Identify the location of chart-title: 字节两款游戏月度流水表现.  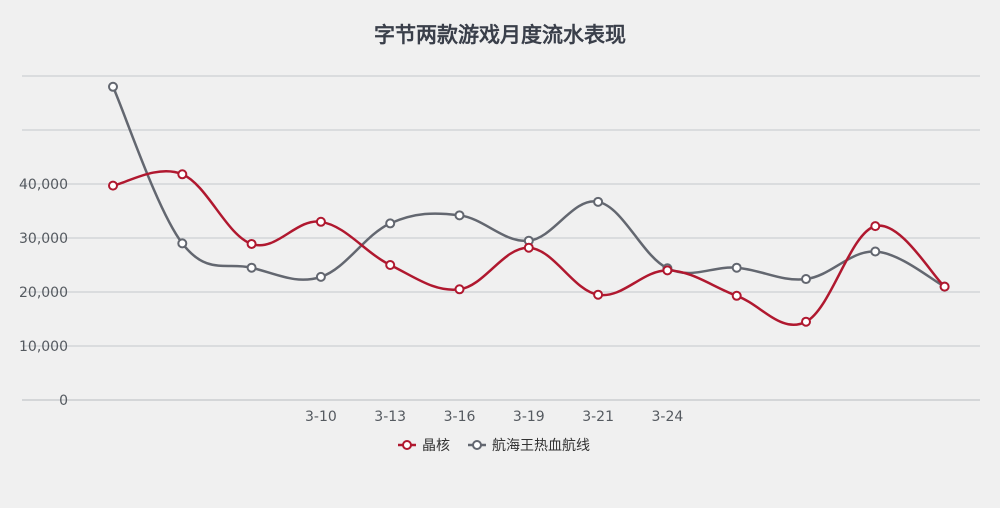
(500, 35).